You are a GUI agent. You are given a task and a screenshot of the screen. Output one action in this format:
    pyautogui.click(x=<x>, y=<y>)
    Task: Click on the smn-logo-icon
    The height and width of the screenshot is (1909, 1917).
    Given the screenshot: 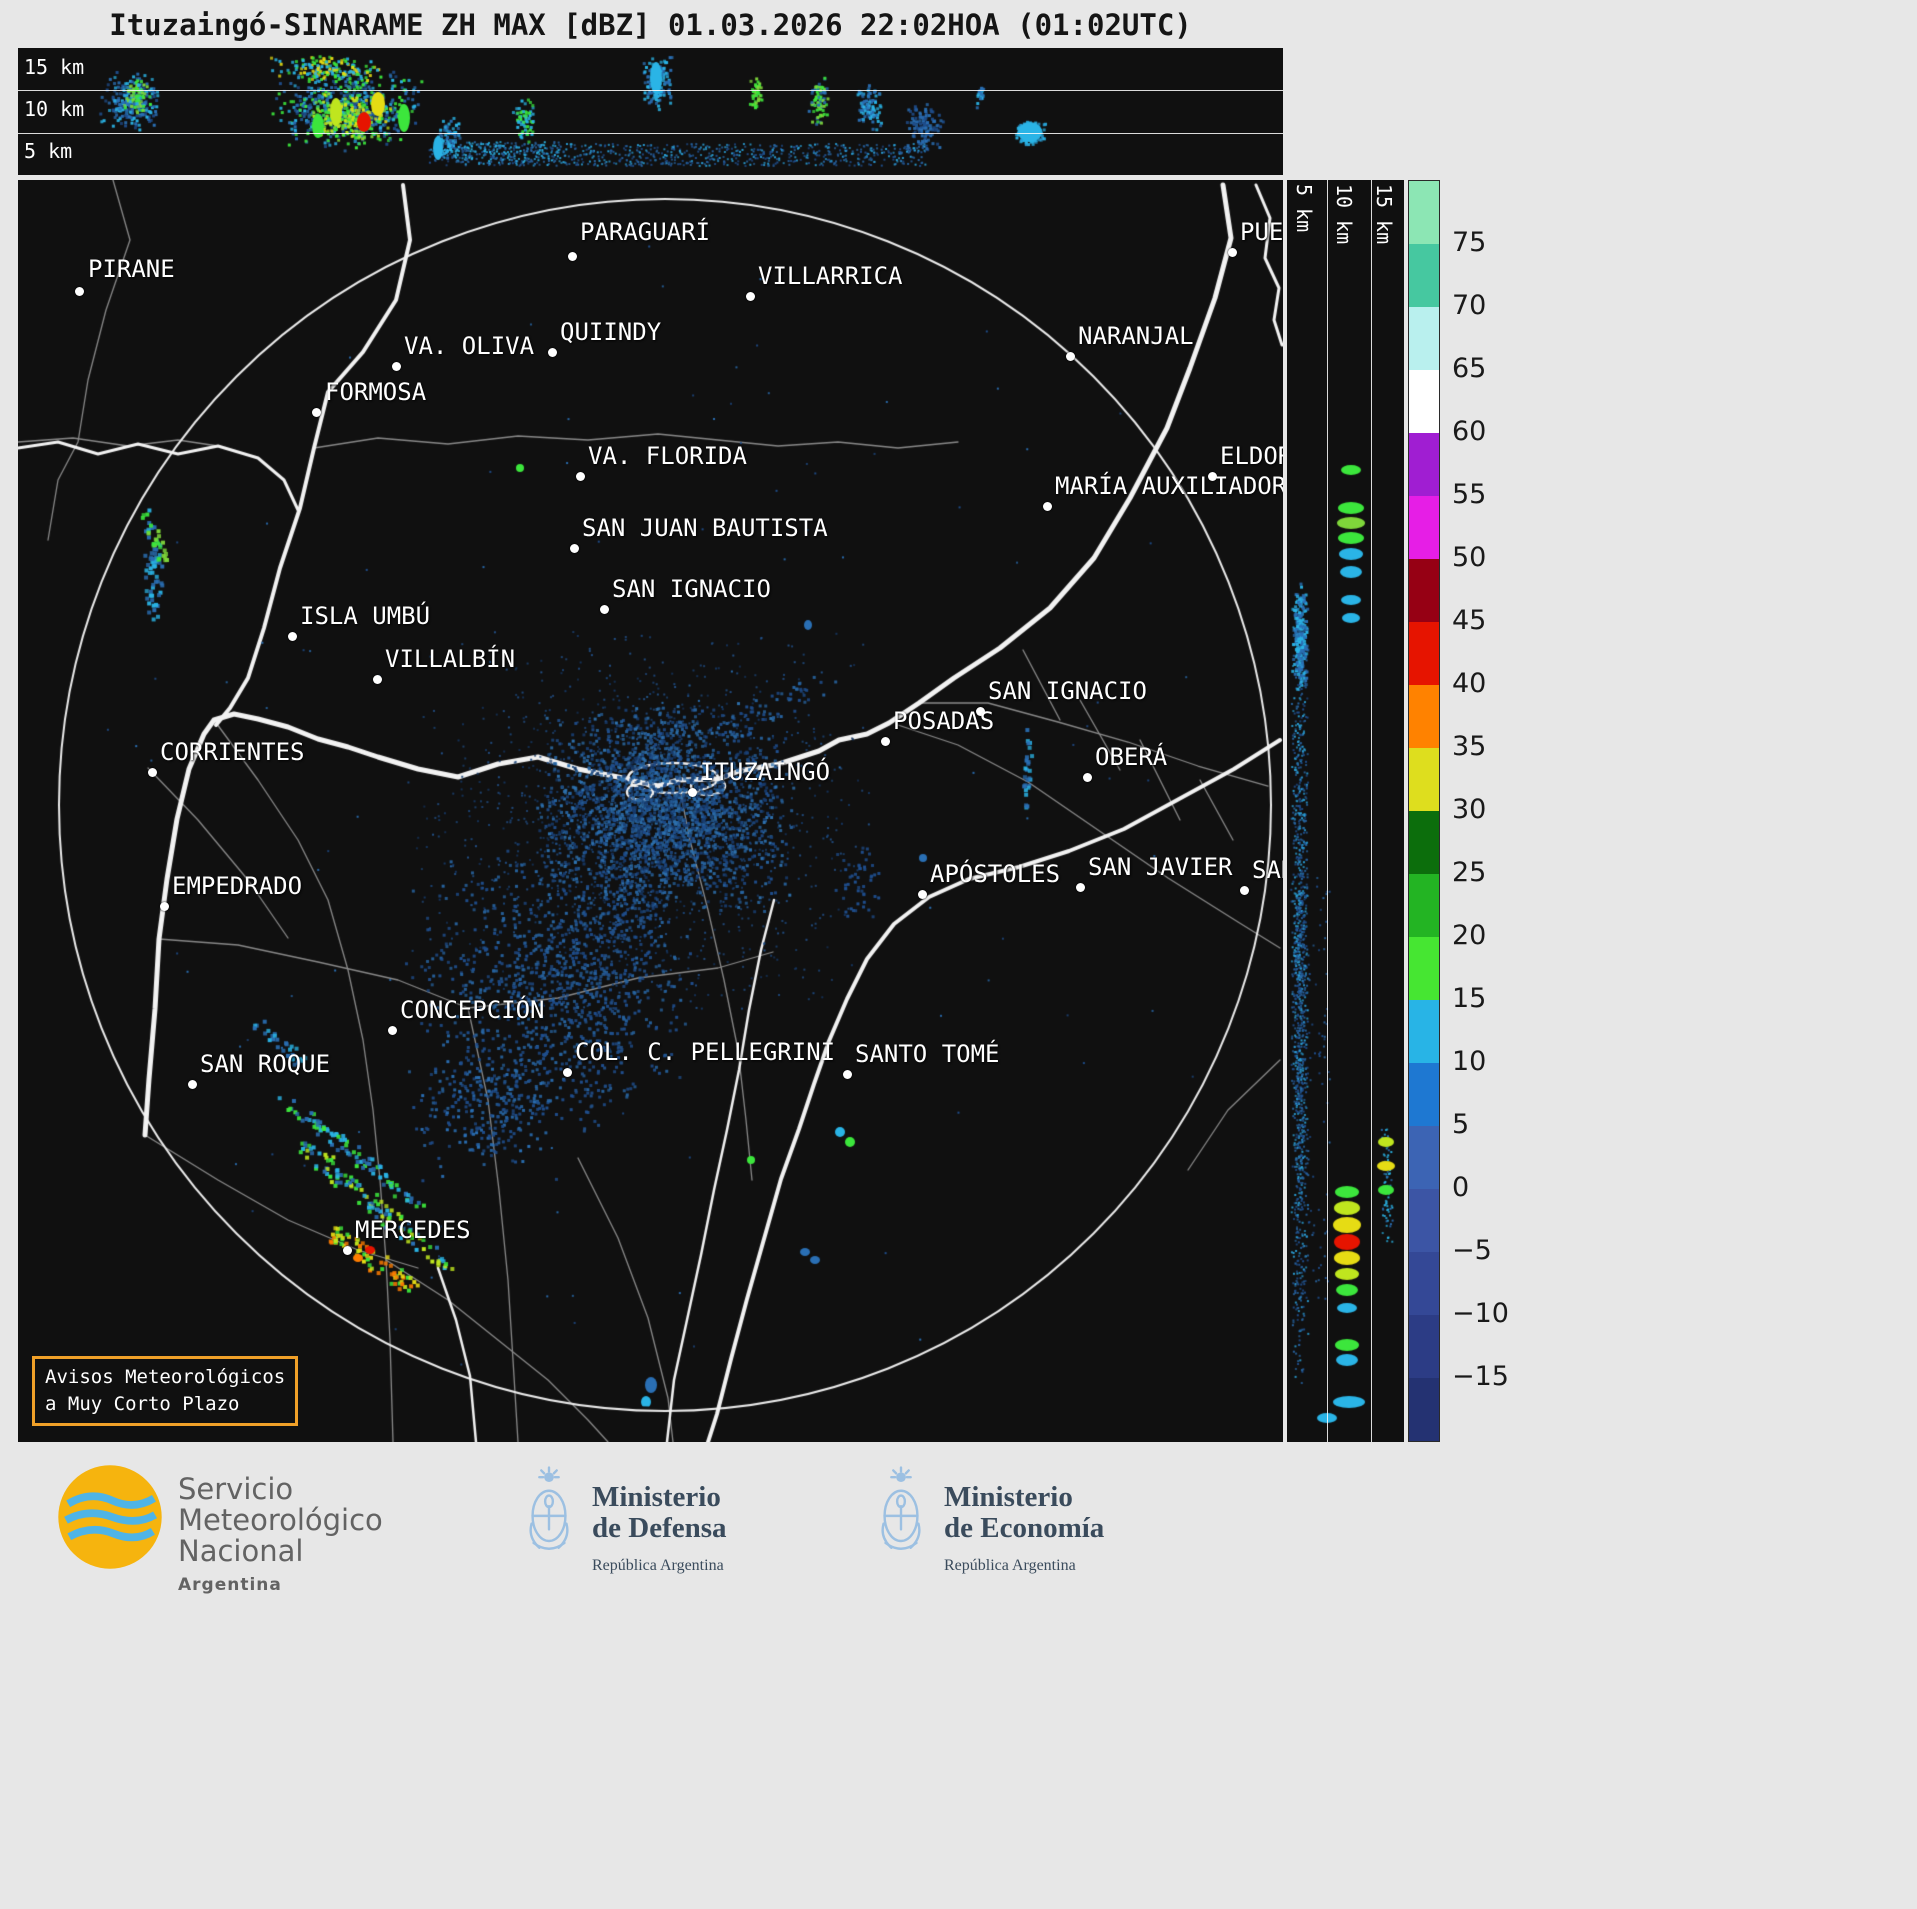 What is the action you would take?
    pyautogui.click(x=110, y=1517)
    